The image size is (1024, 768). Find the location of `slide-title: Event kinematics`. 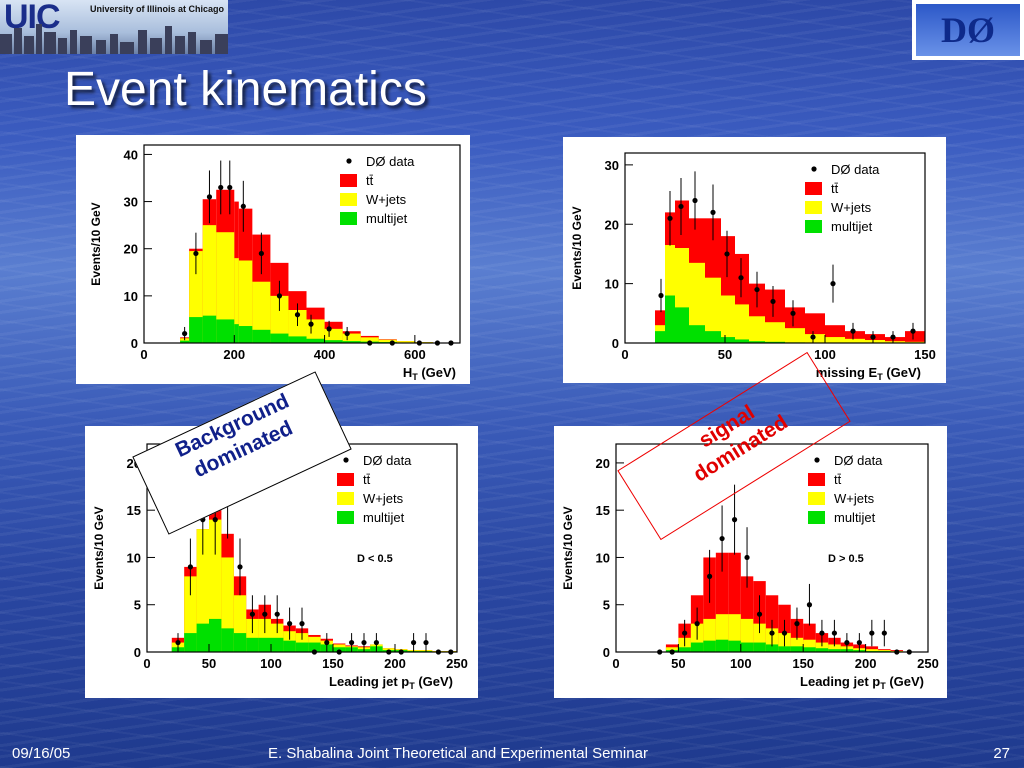

slide-title: Event kinematics is located at coordinates (245, 89).